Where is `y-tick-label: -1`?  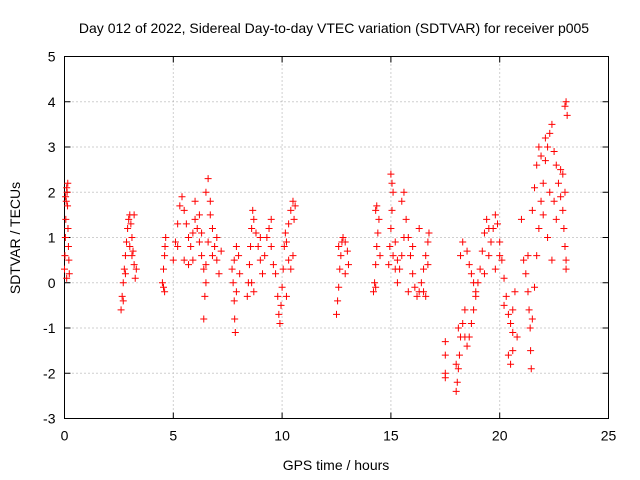
y-tick-label: -1 is located at coordinates (49, 328).